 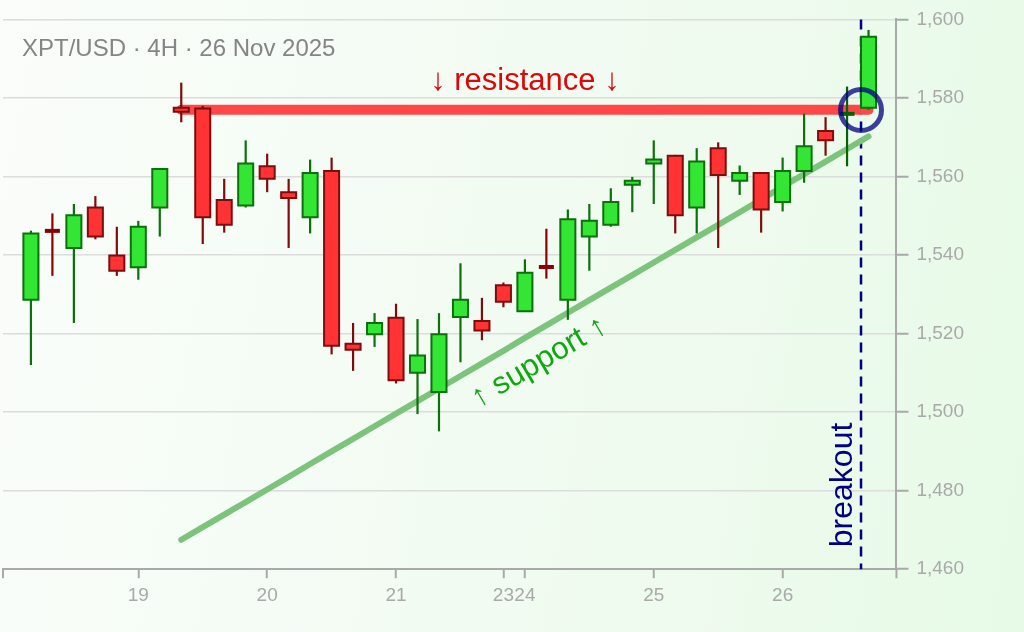 I want to click on x-tick-label: 20, so click(x=267, y=594).